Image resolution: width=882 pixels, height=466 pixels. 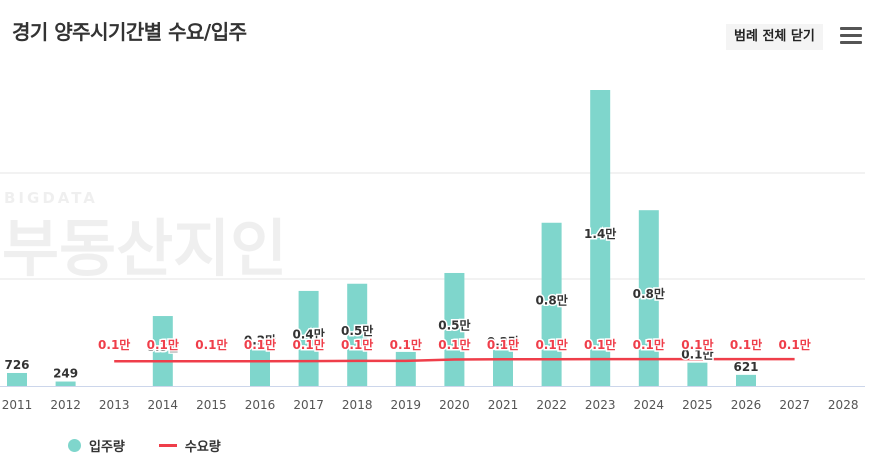 What do you see at coordinates (163, 405) in the screenshot?
I see `x-tick-2014: 2014` at bounding box center [163, 405].